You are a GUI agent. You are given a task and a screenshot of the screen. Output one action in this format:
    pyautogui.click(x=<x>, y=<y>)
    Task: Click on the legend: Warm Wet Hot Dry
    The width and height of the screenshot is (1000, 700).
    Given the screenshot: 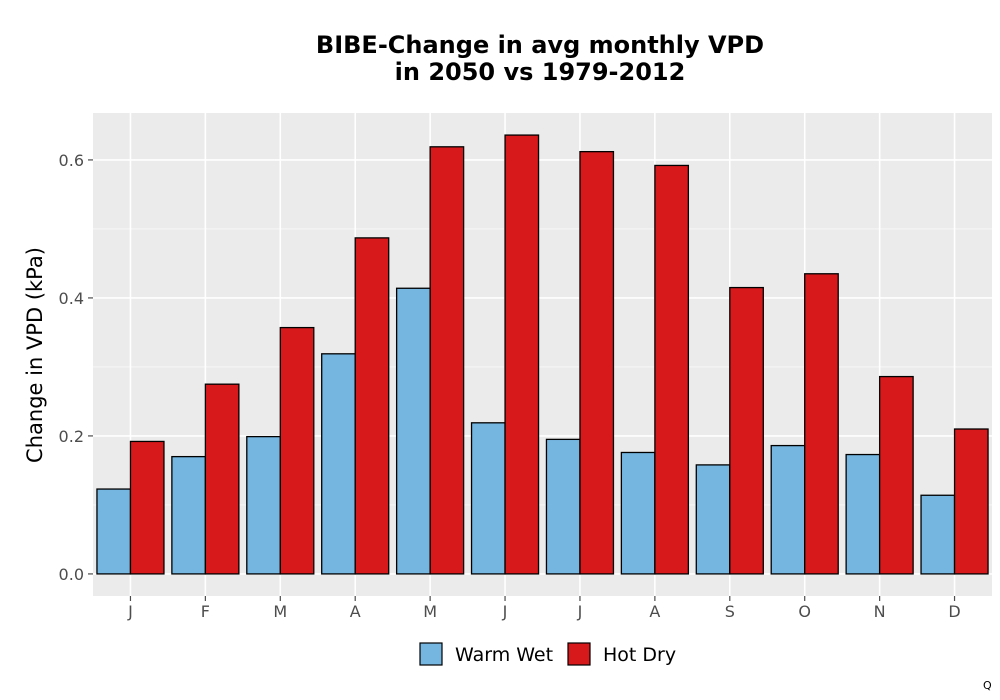 What is the action you would take?
    pyautogui.click(x=547, y=654)
    